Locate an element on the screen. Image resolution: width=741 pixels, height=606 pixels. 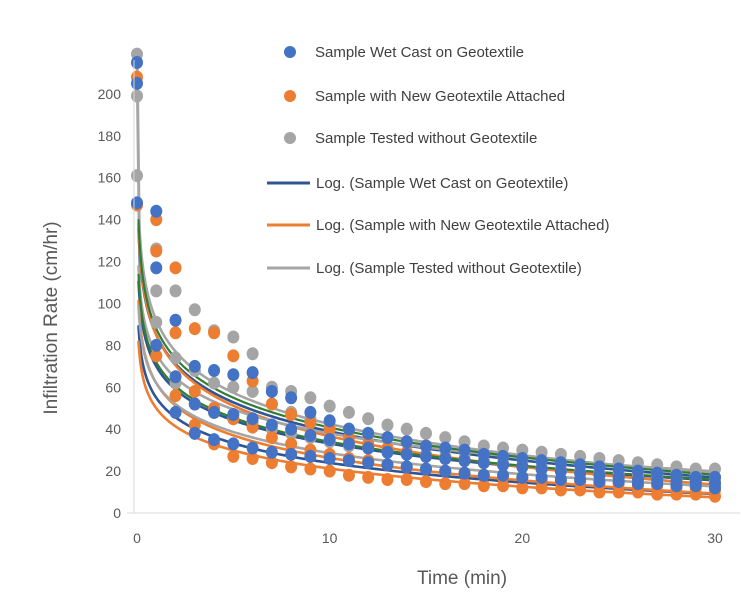
y-tick-label: 180 is located at coordinates (110, 136).